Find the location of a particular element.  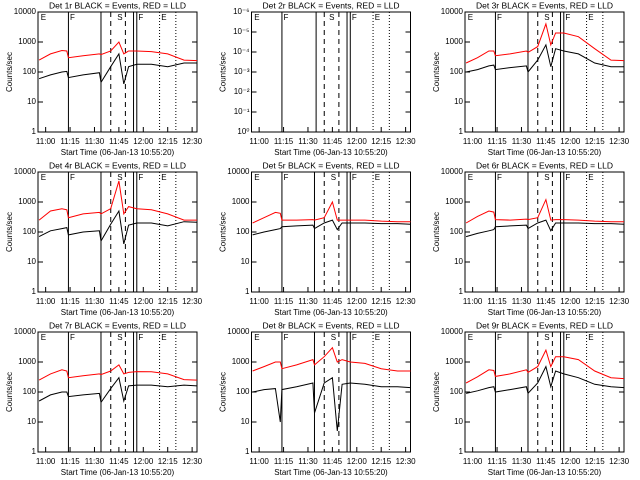

chart-title: Det 8r BLACK = Events, RED = LLD is located at coordinates (330, 325).